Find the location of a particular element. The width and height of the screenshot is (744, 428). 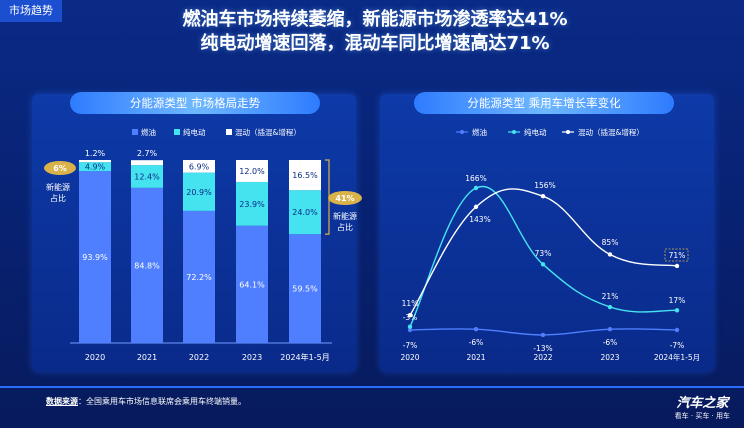

source-label: 数据来源 is located at coordinates (62, 401).